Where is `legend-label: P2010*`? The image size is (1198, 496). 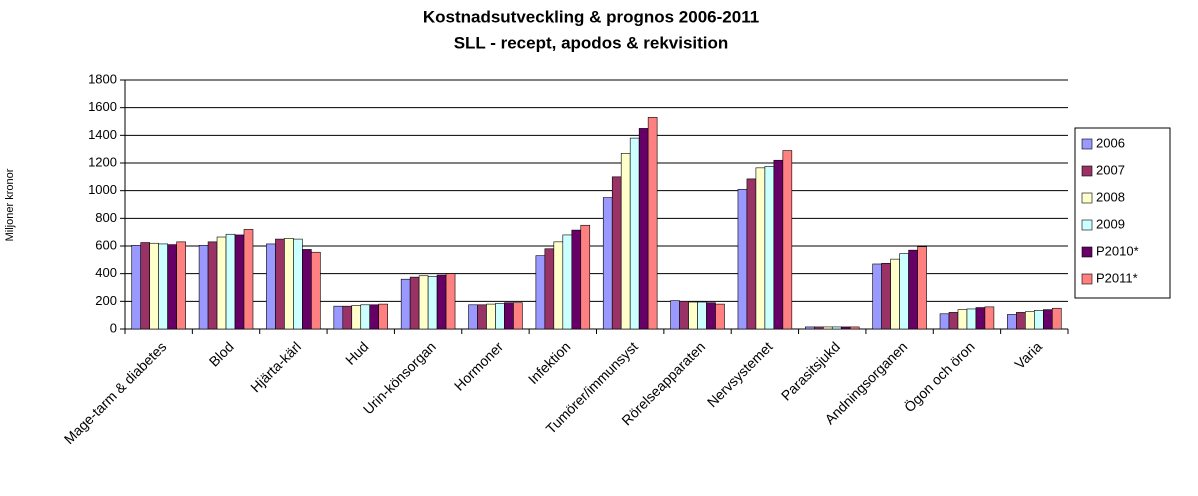 legend-label: P2010* is located at coordinates (1117, 250).